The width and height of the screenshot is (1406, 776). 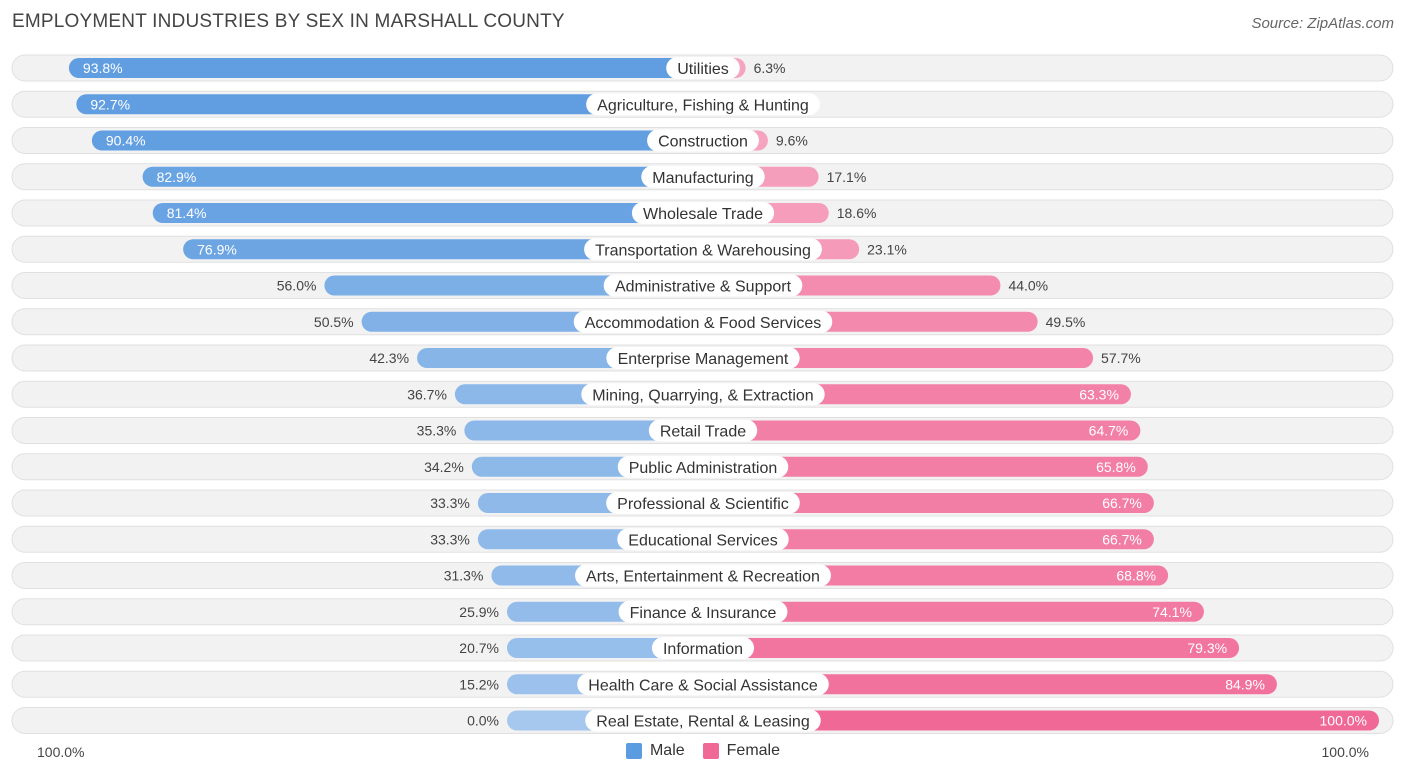 I want to click on chart-row: 50.5% 49.5% Accommodation & Food Services, so click(x=702, y=322).